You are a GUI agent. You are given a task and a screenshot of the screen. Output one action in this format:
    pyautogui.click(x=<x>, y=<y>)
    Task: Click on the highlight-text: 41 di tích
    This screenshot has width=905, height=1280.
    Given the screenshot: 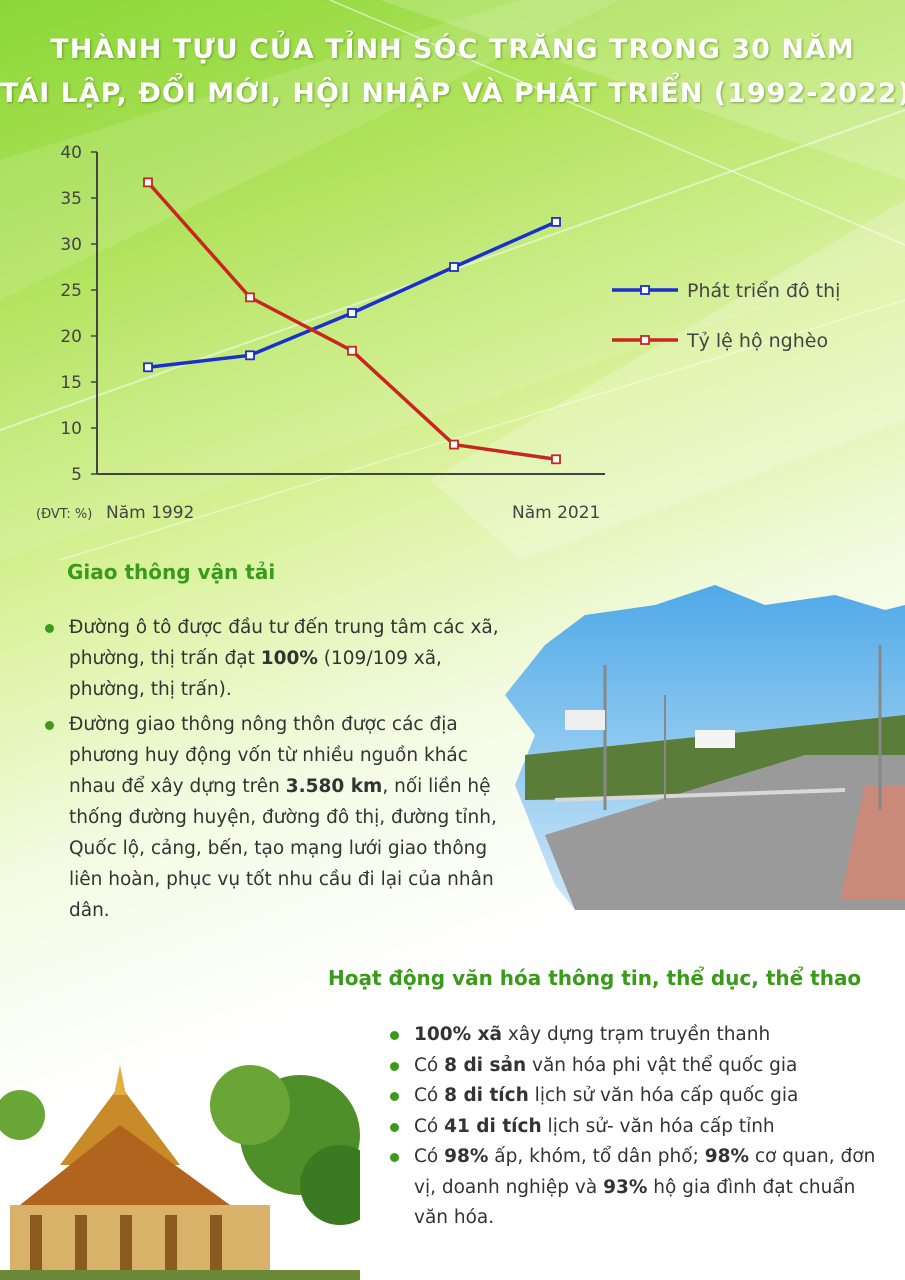 What is the action you would take?
    pyautogui.click(x=493, y=1126)
    